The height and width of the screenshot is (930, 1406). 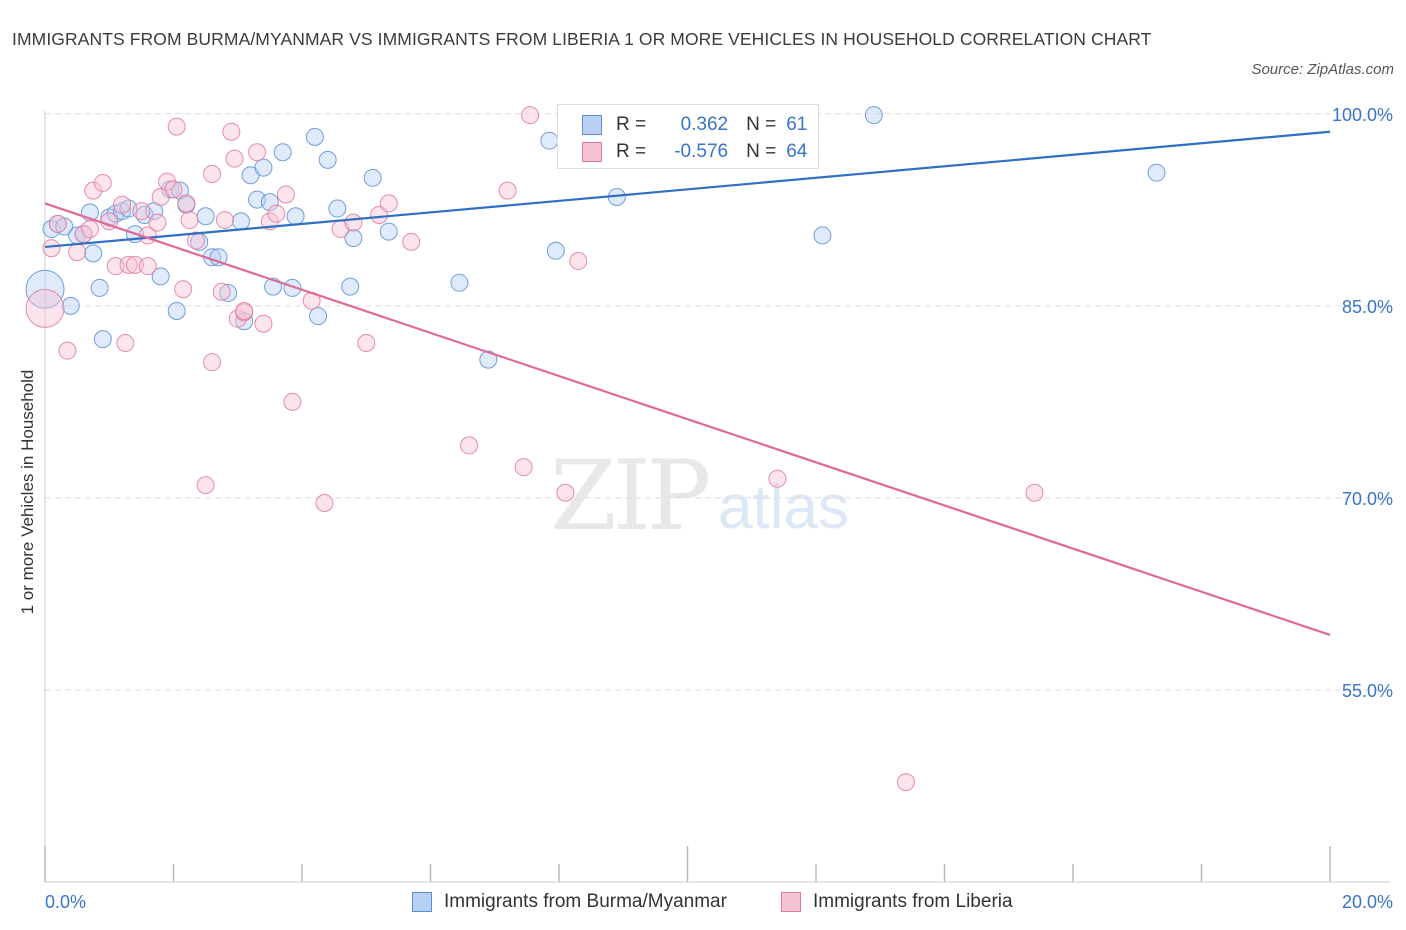 I want to click on trend-line-burma, so click(x=687, y=189).